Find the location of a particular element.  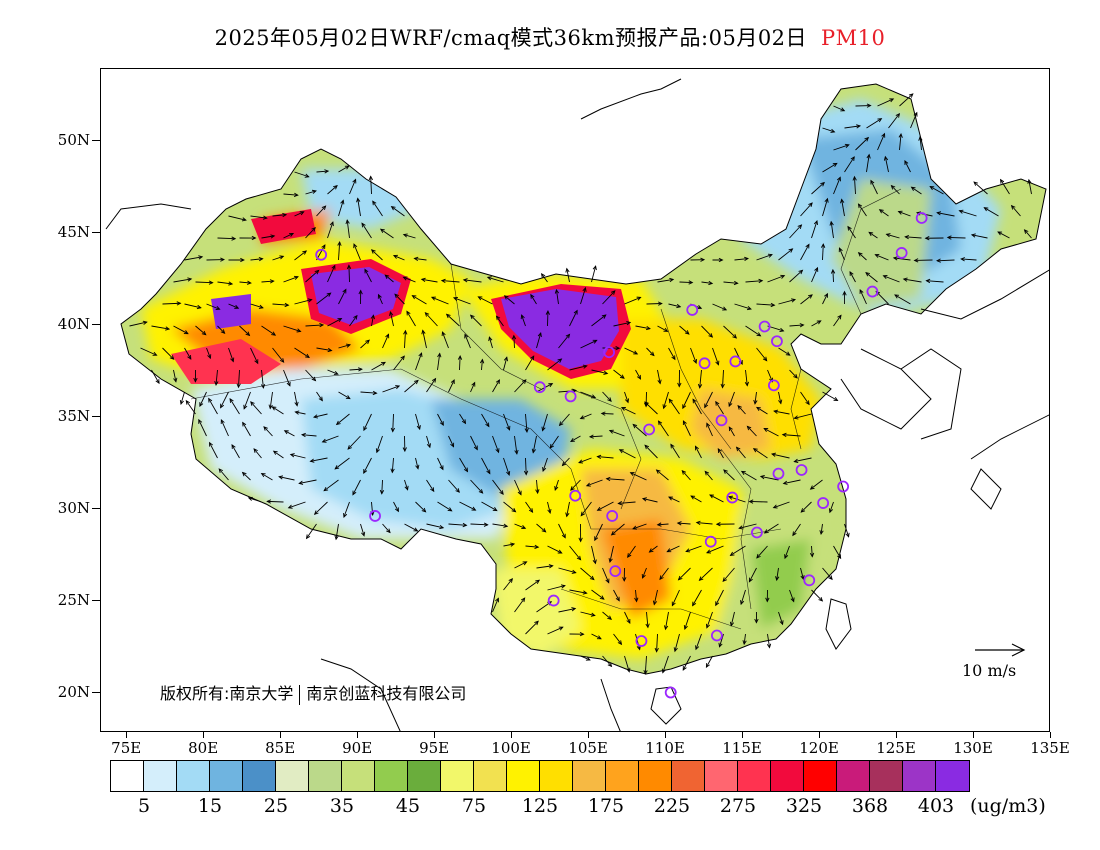

right-arrow-icon is located at coordinates (1000, 650).